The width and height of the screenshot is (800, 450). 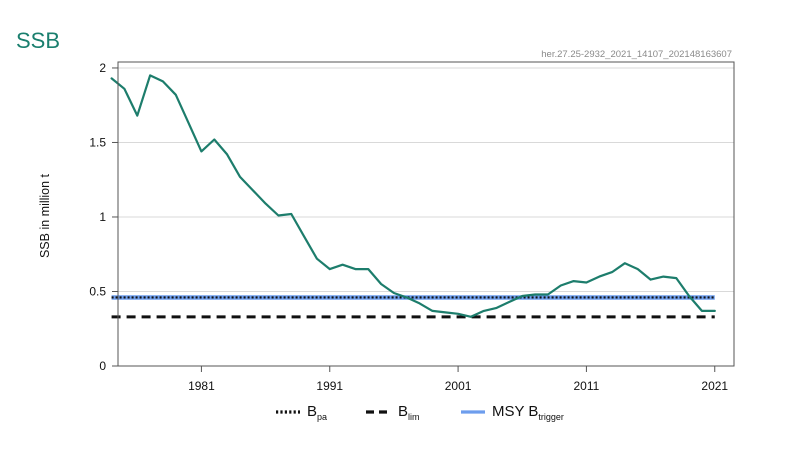 What do you see at coordinates (414, 417) in the screenshot?
I see `legend-blim-subscript: lim` at bounding box center [414, 417].